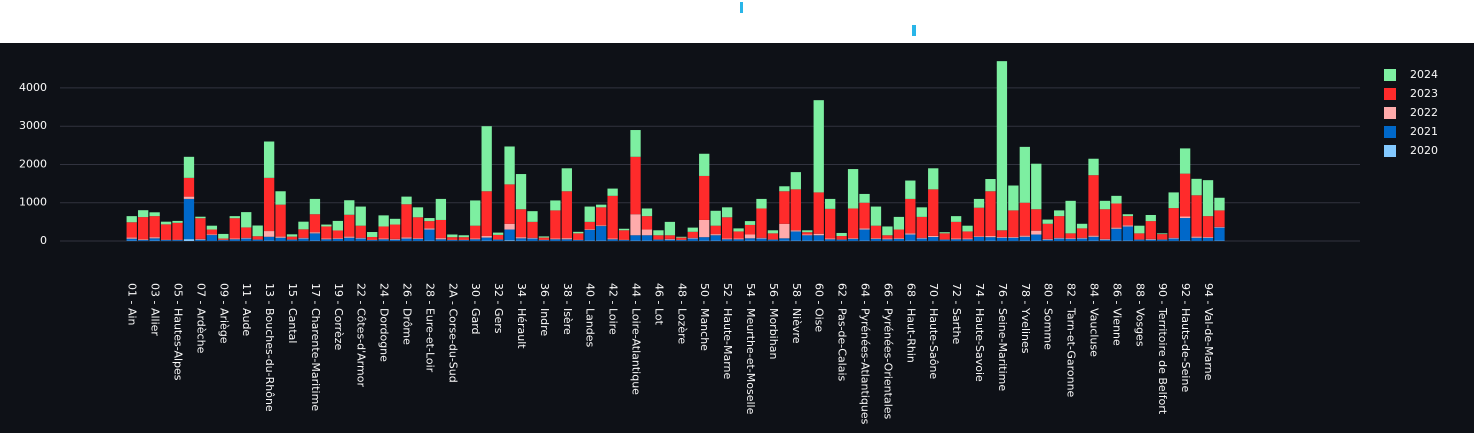 This screenshot has width=1474, height=433. I want to click on x-tick-label: 09 - Ariège, so click(223, 313).